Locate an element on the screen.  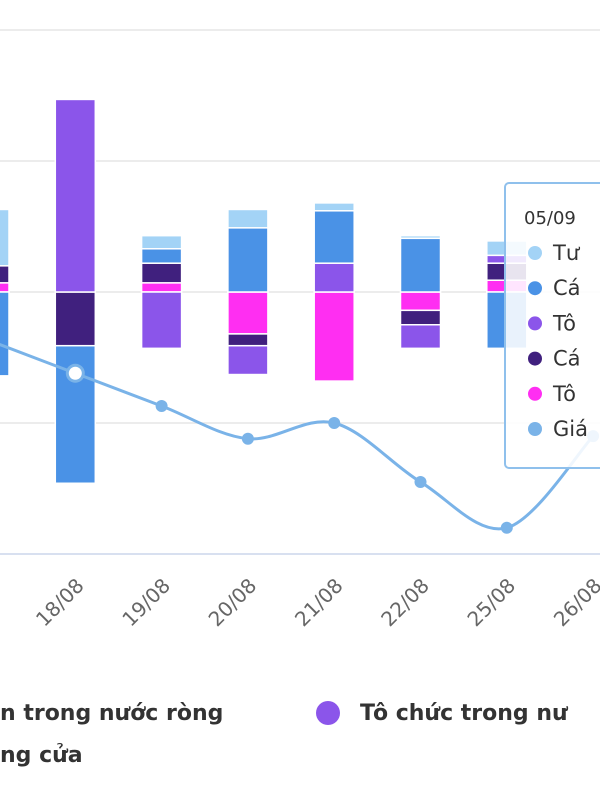
x-tick-label: 19/08 is located at coordinates (146, 602).